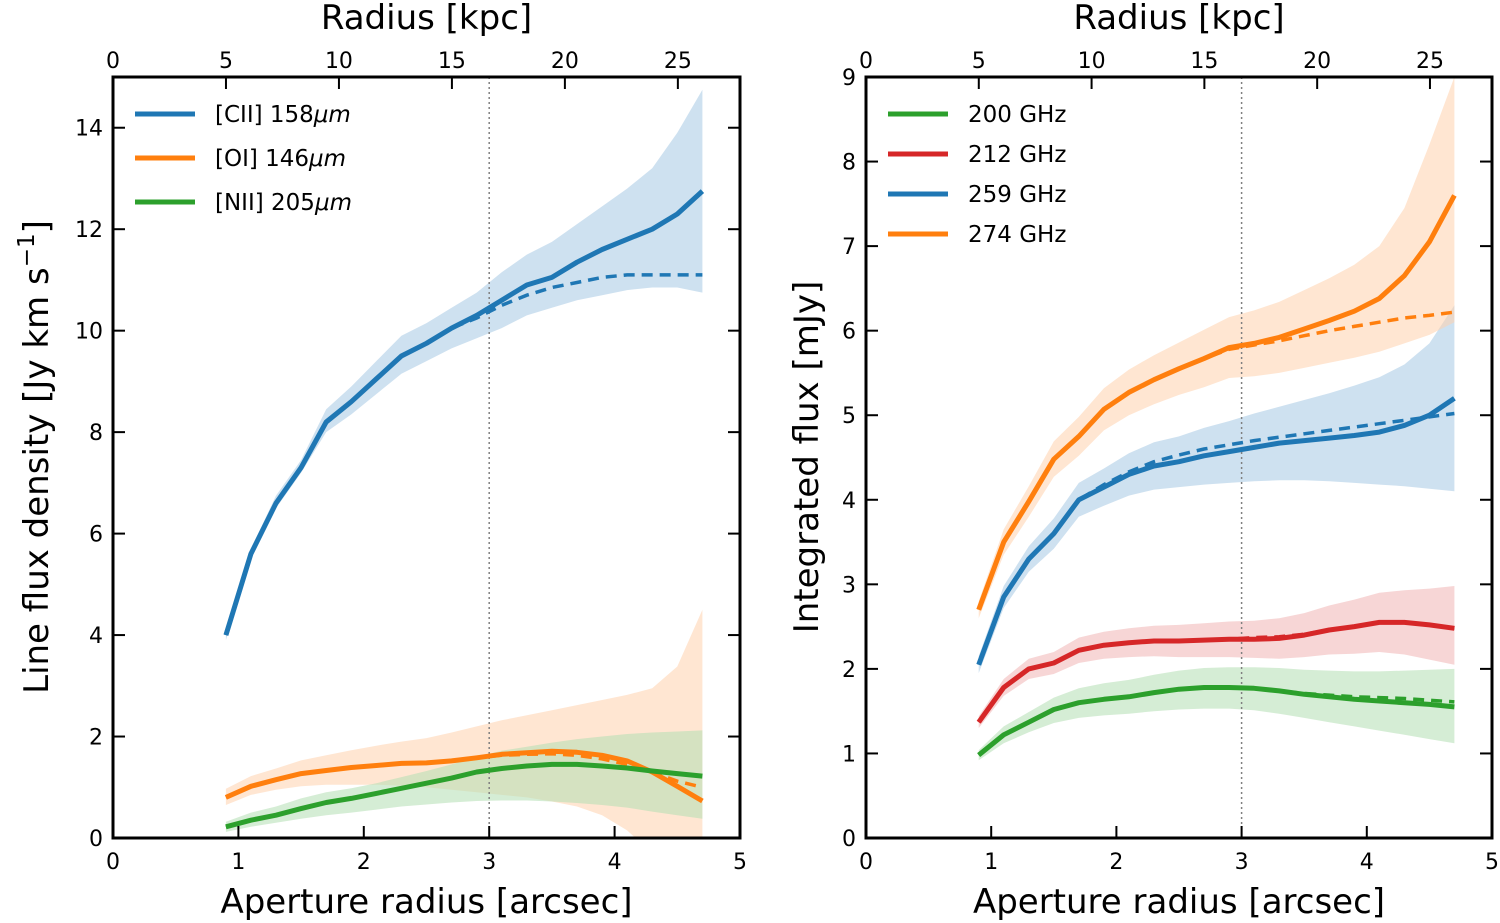  What do you see at coordinates (89, 230) in the screenshot?
I see `y-tick-label: 12` at bounding box center [89, 230].